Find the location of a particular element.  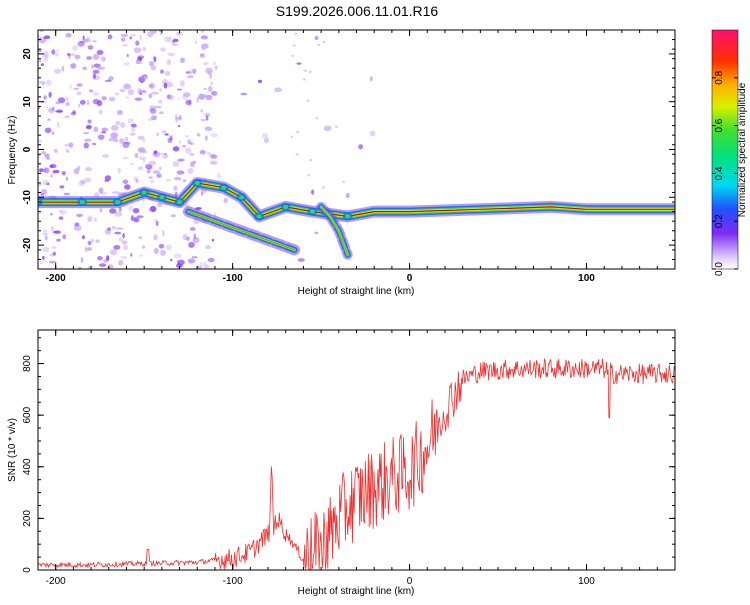

colorbar-tick-label: 0.2 is located at coordinates (719, 221).